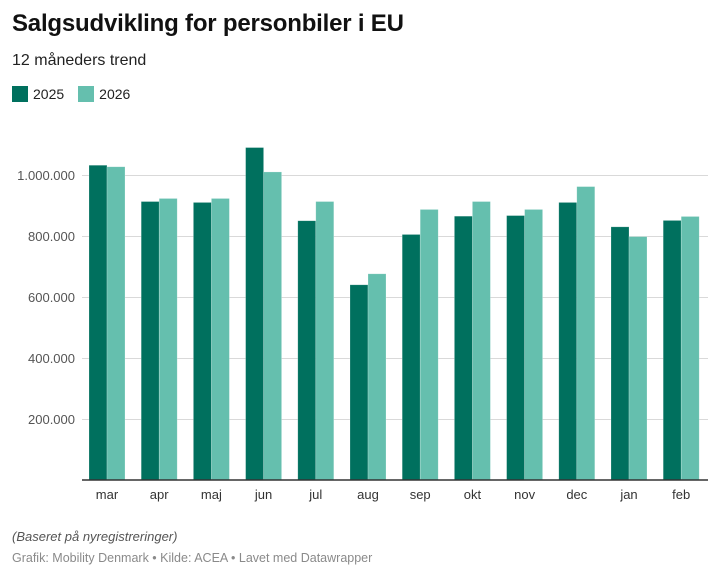 This screenshot has height=578, width=720. Describe the element at coordinates (211, 494) in the screenshot. I see `x-tick-label: maj` at that location.